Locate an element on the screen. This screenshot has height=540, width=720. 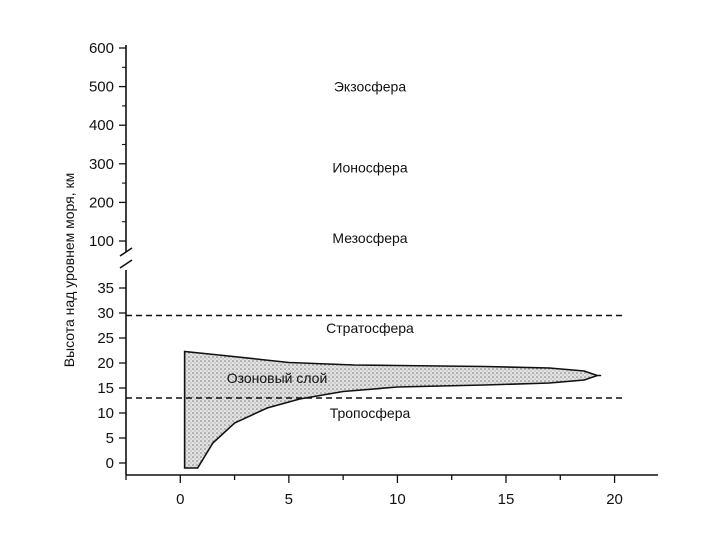
ozone-layer-label: Озоновый слой is located at coordinates (277, 378).